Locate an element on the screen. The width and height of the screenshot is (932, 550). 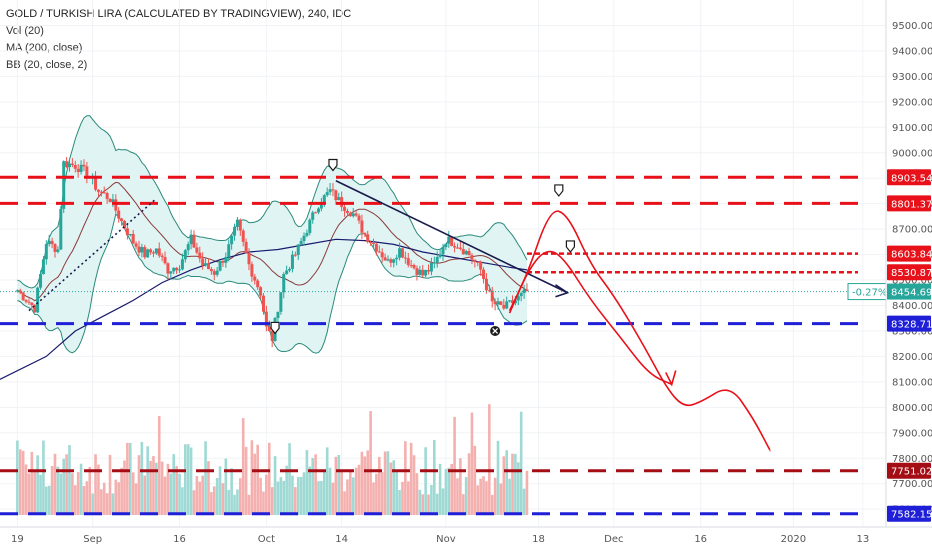
price-tick-label: 8200.00 is located at coordinates (912, 357).